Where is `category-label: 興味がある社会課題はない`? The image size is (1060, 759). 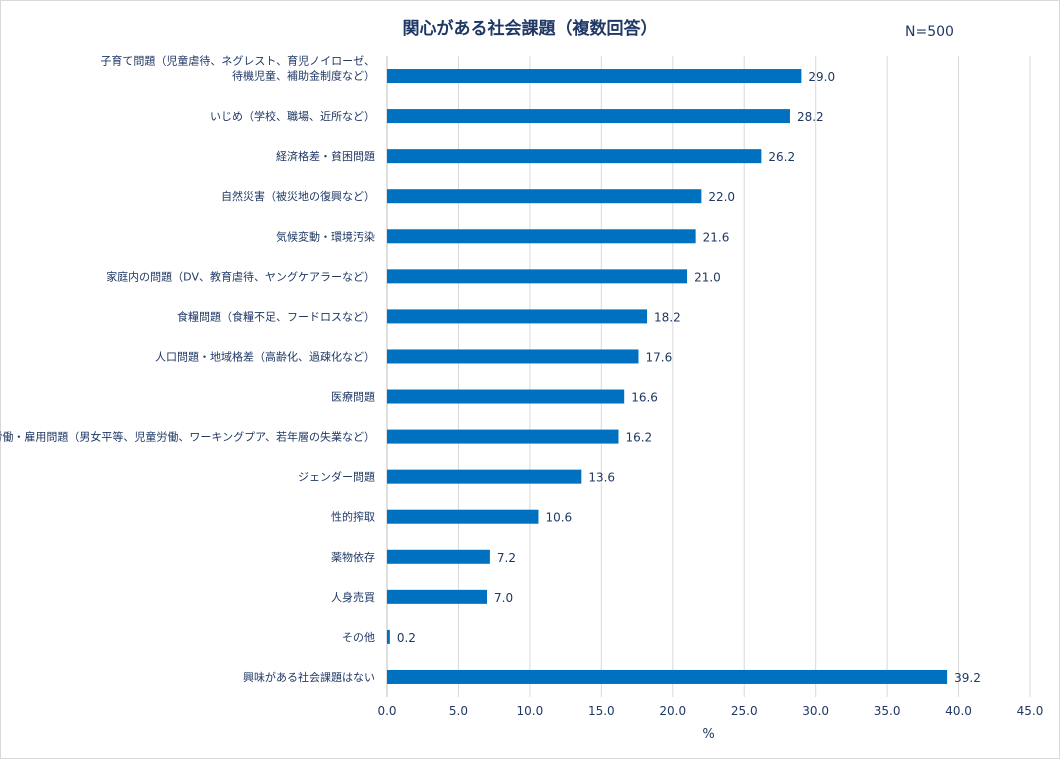 category-label: 興味がある社会課題はない is located at coordinates (309, 677).